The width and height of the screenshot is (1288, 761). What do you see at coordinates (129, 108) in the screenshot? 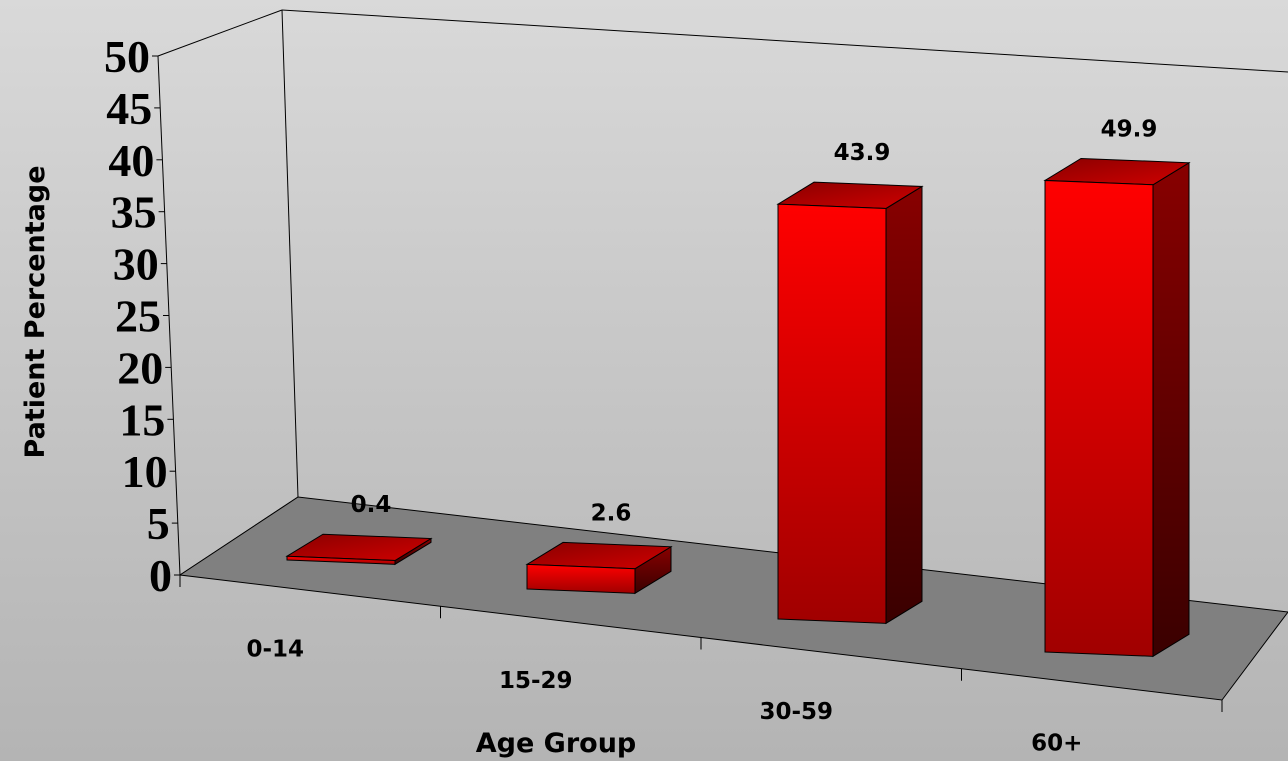
I see `y-tick-label: 45` at bounding box center [129, 108].